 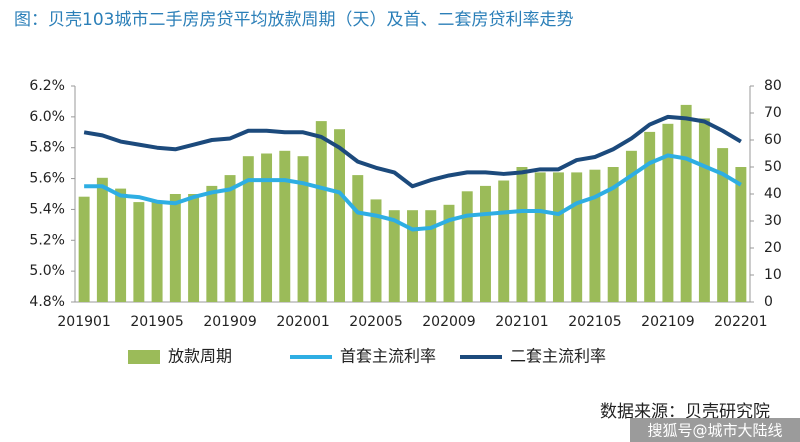 I want to click on y-tick-label: 4.8%, so click(x=47, y=302).